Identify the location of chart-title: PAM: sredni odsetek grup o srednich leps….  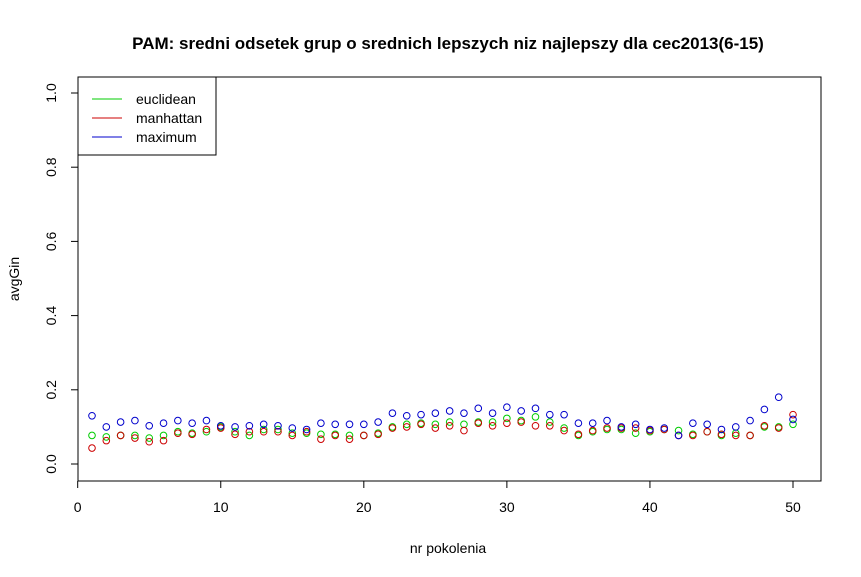
(448, 43).